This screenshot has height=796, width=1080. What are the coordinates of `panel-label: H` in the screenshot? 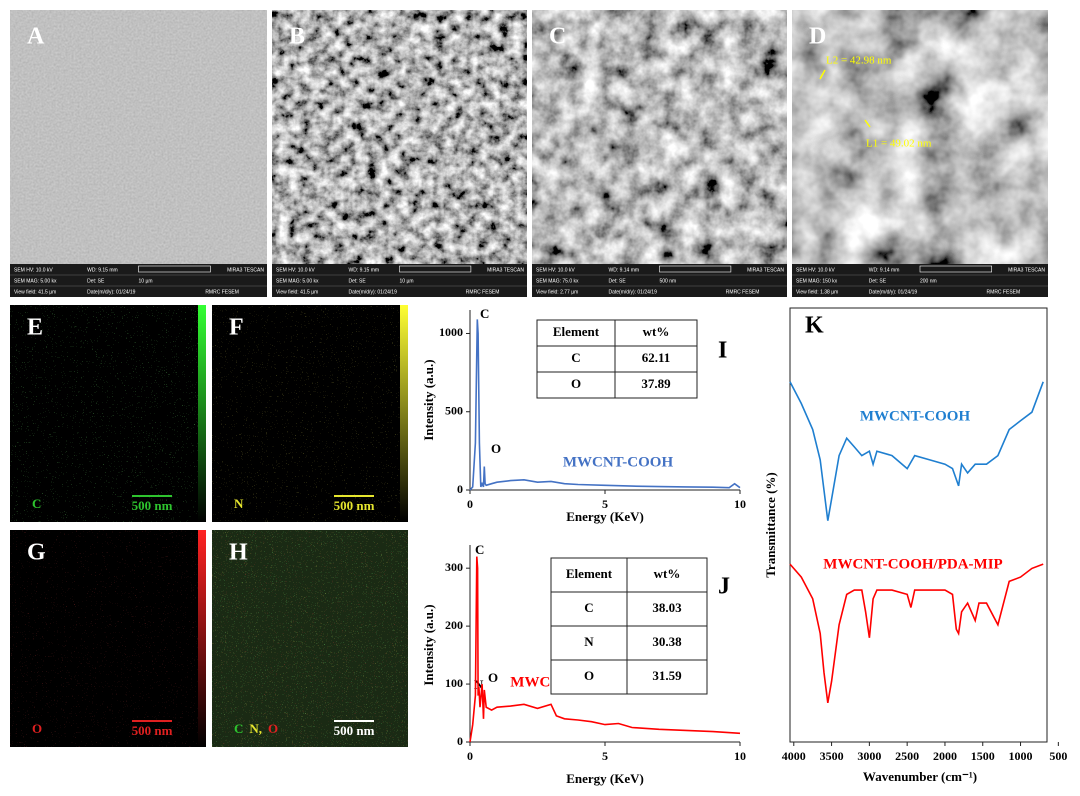 It's located at (238, 553).